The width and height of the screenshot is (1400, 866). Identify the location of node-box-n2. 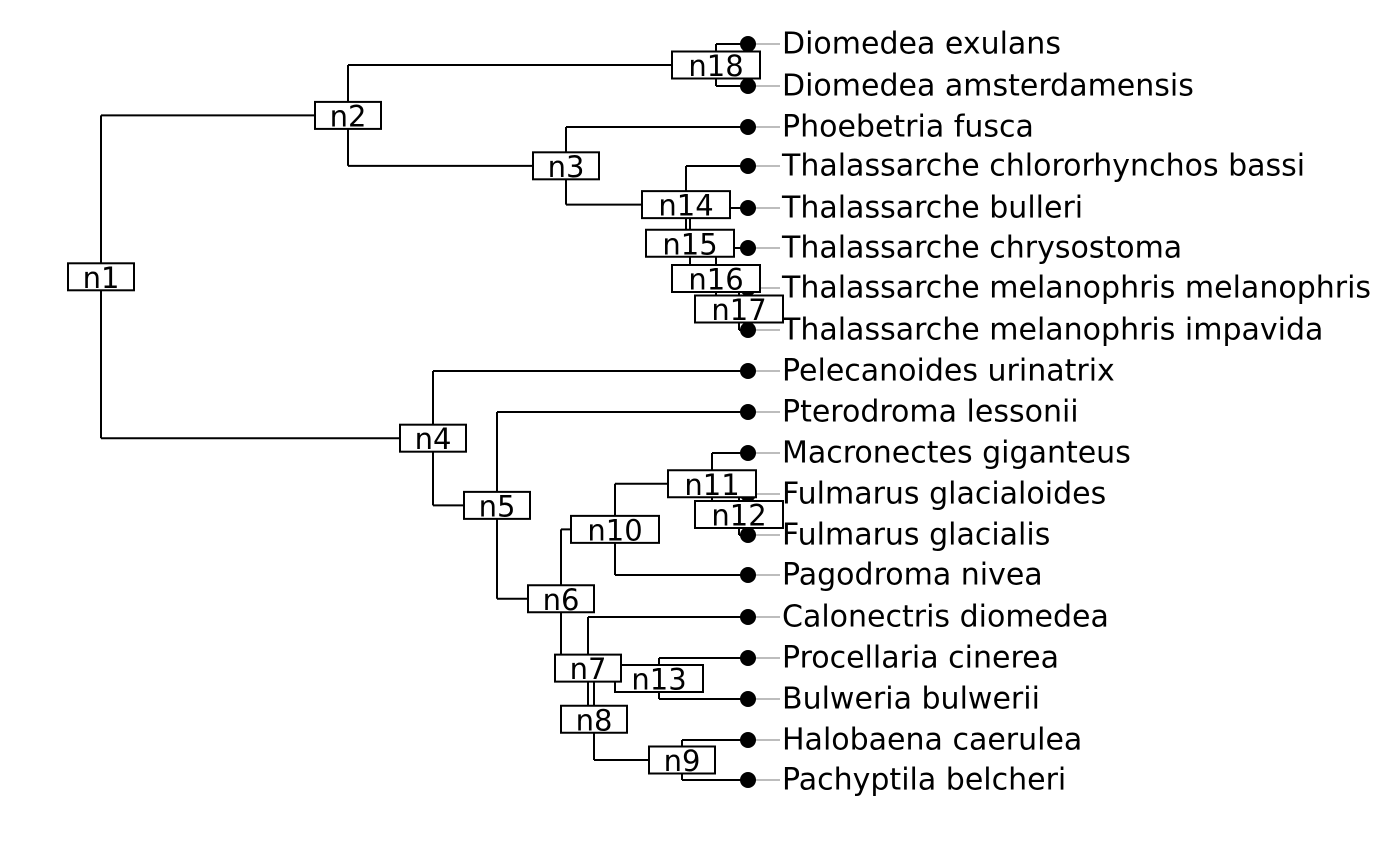
(348, 115).